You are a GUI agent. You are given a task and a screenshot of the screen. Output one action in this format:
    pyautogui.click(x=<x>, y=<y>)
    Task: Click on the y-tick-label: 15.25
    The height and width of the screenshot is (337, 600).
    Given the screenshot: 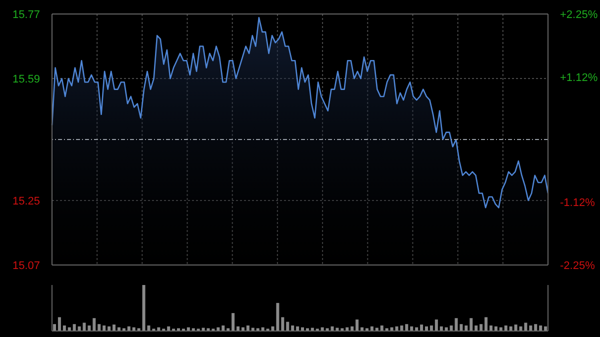 What is the action you would take?
    pyautogui.click(x=26, y=201)
    